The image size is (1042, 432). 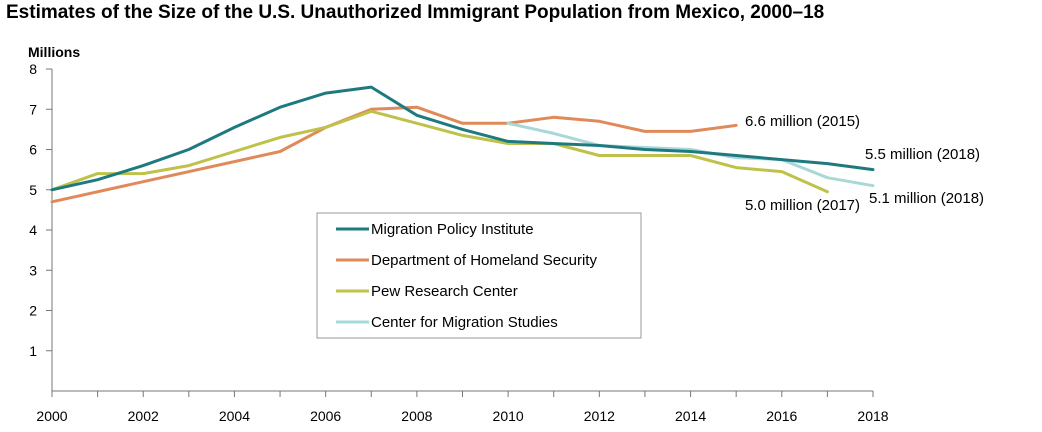 I want to click on x-tick-label: 2014, so click(x=690, y=416).